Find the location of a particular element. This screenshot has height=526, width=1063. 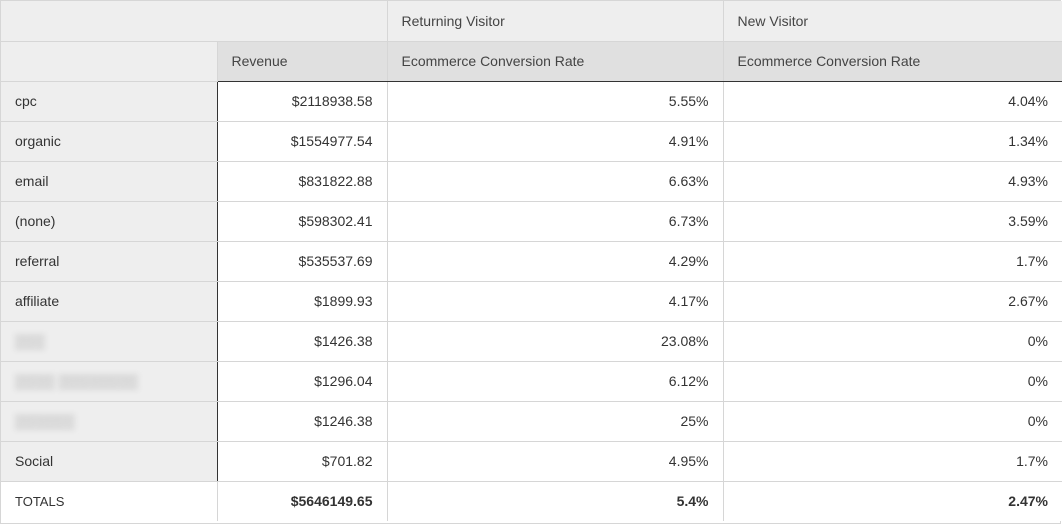

table-row: cpc $2118938.58 5.55% 4.04% is located at coordinates (531, 101).